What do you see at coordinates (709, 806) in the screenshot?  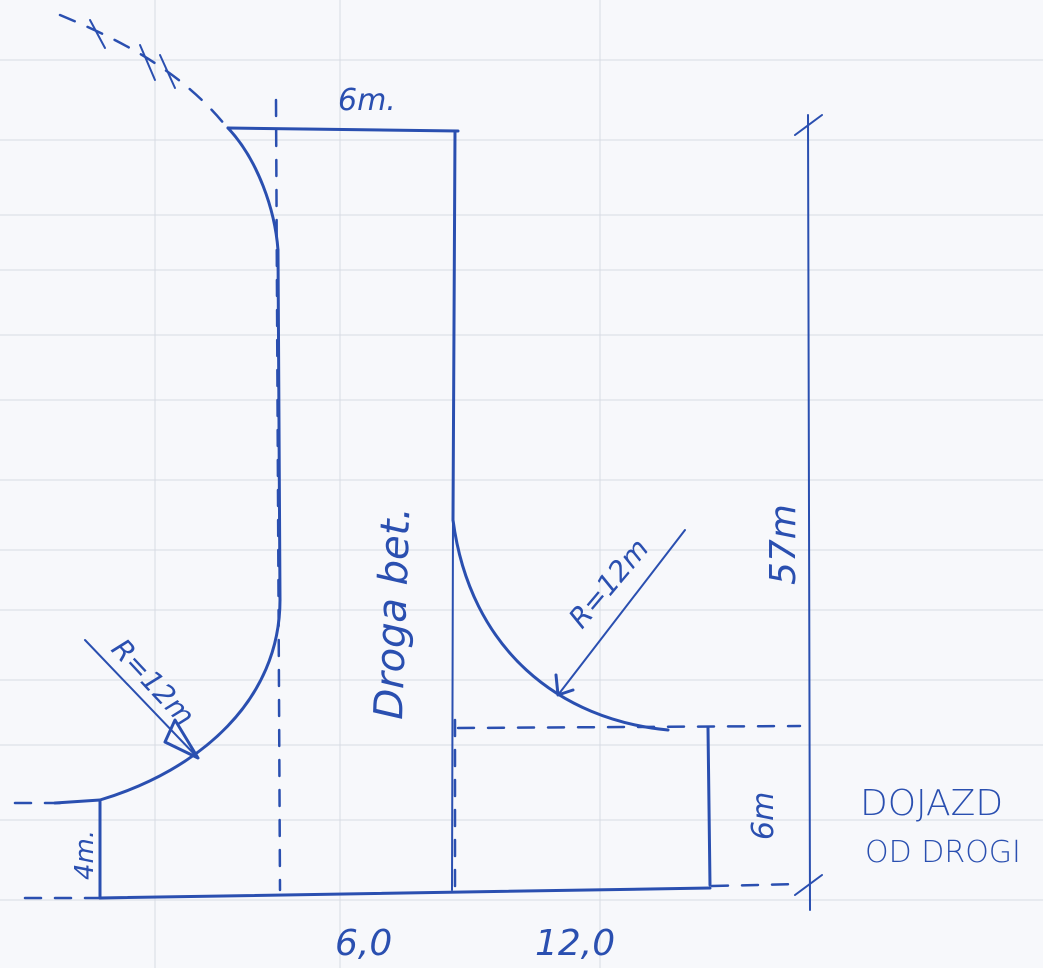 I see `right-box-edge` at bounding box center [709, 806].